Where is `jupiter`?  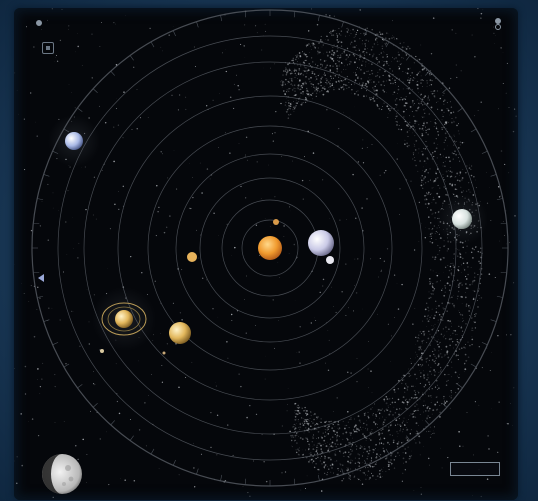 jupiter is located at coordinates (180, 333).